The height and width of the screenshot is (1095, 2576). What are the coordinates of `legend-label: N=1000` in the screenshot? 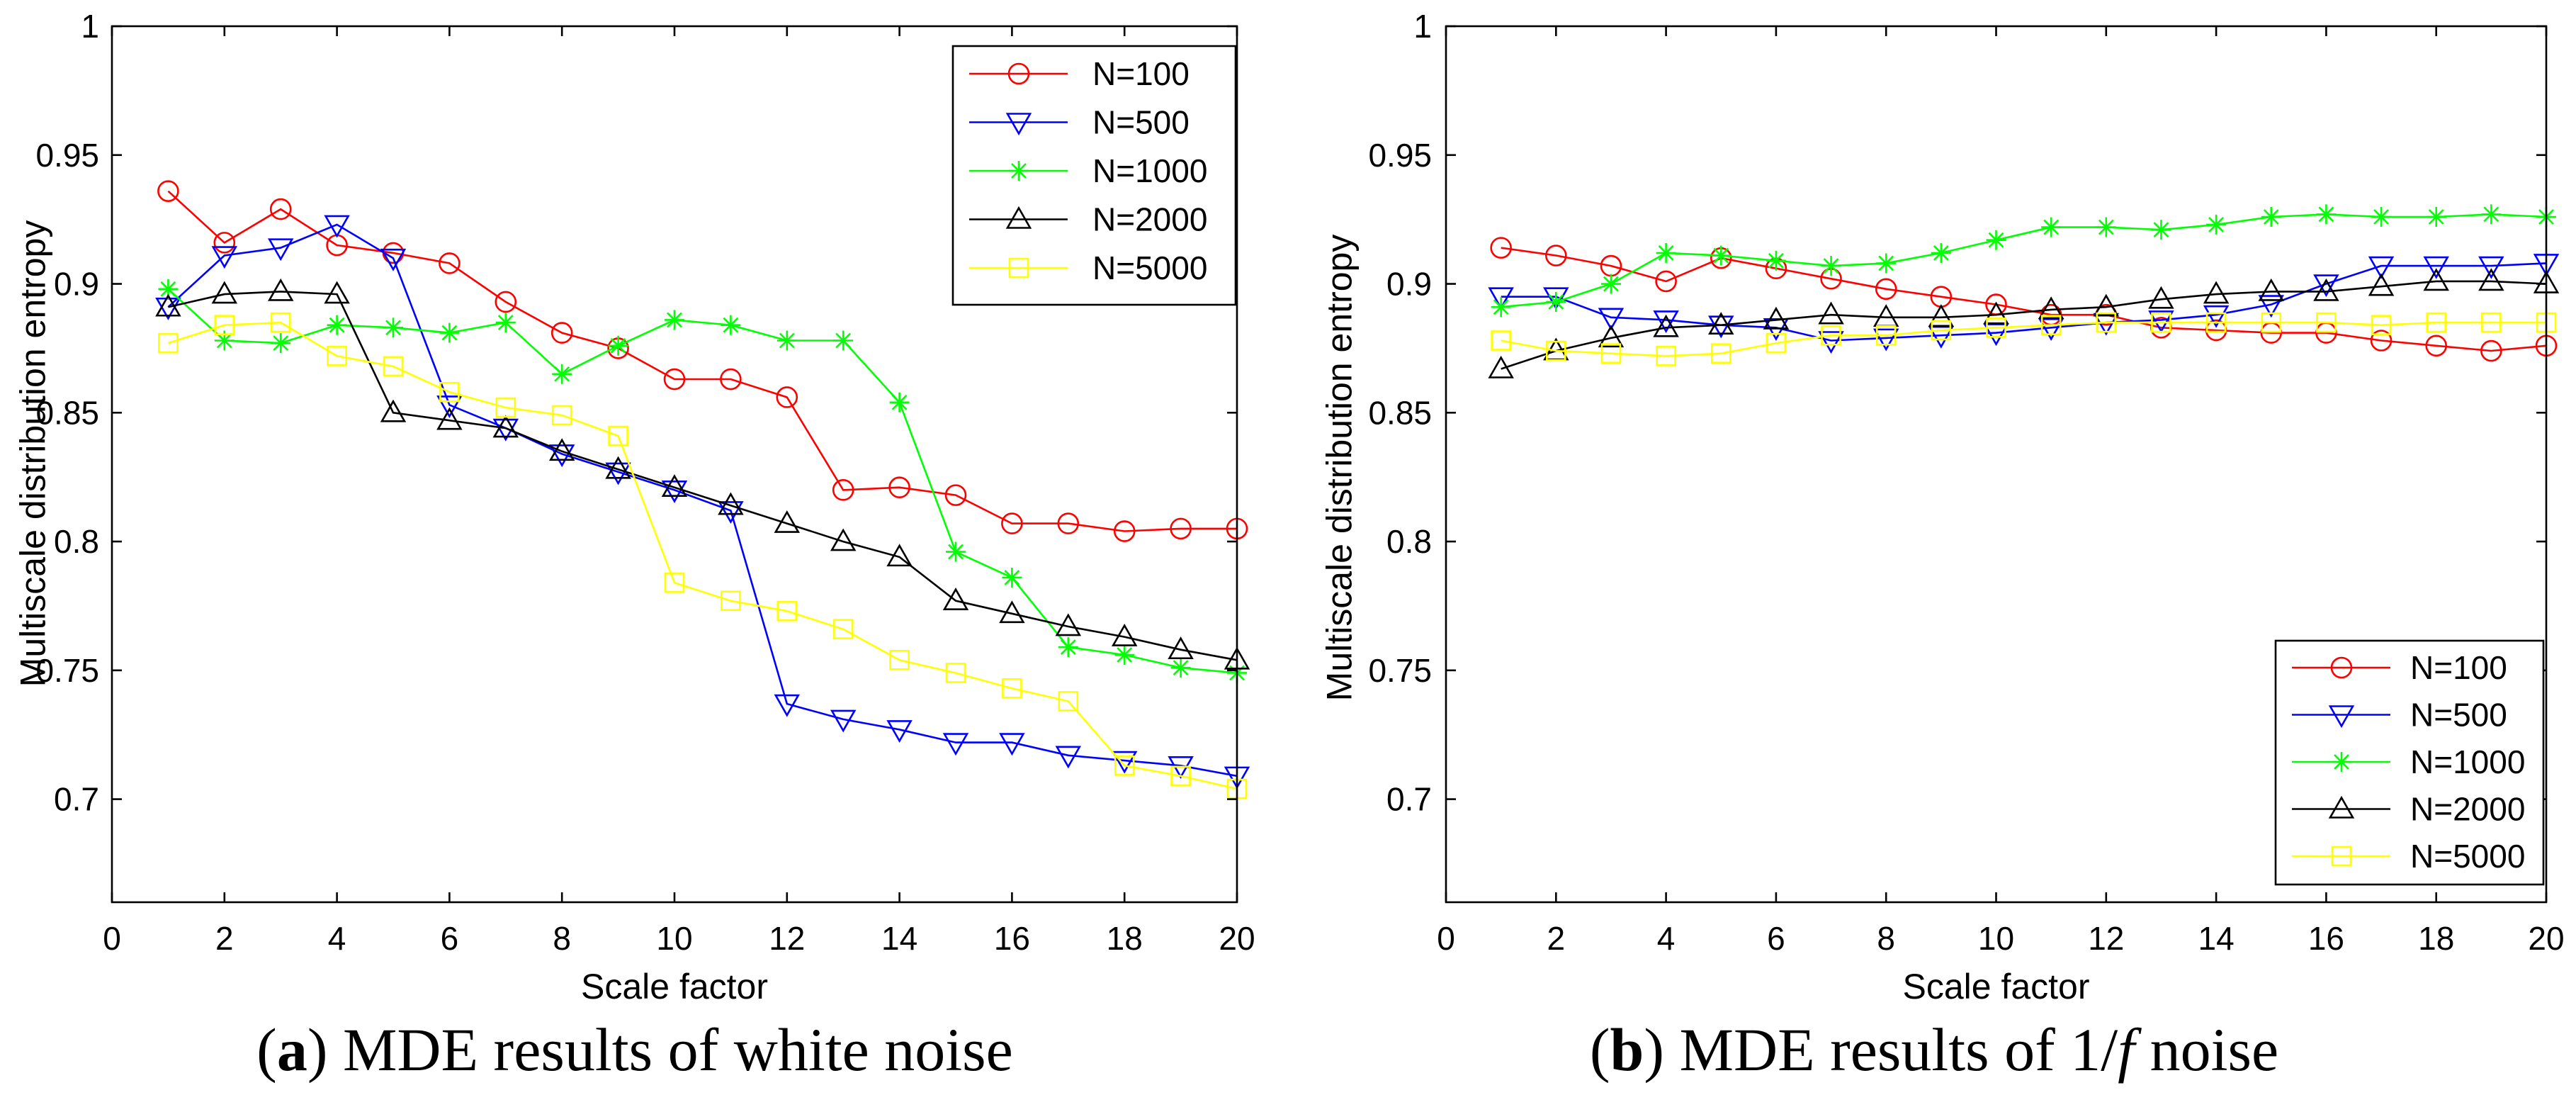 It's located at (1149, 171).